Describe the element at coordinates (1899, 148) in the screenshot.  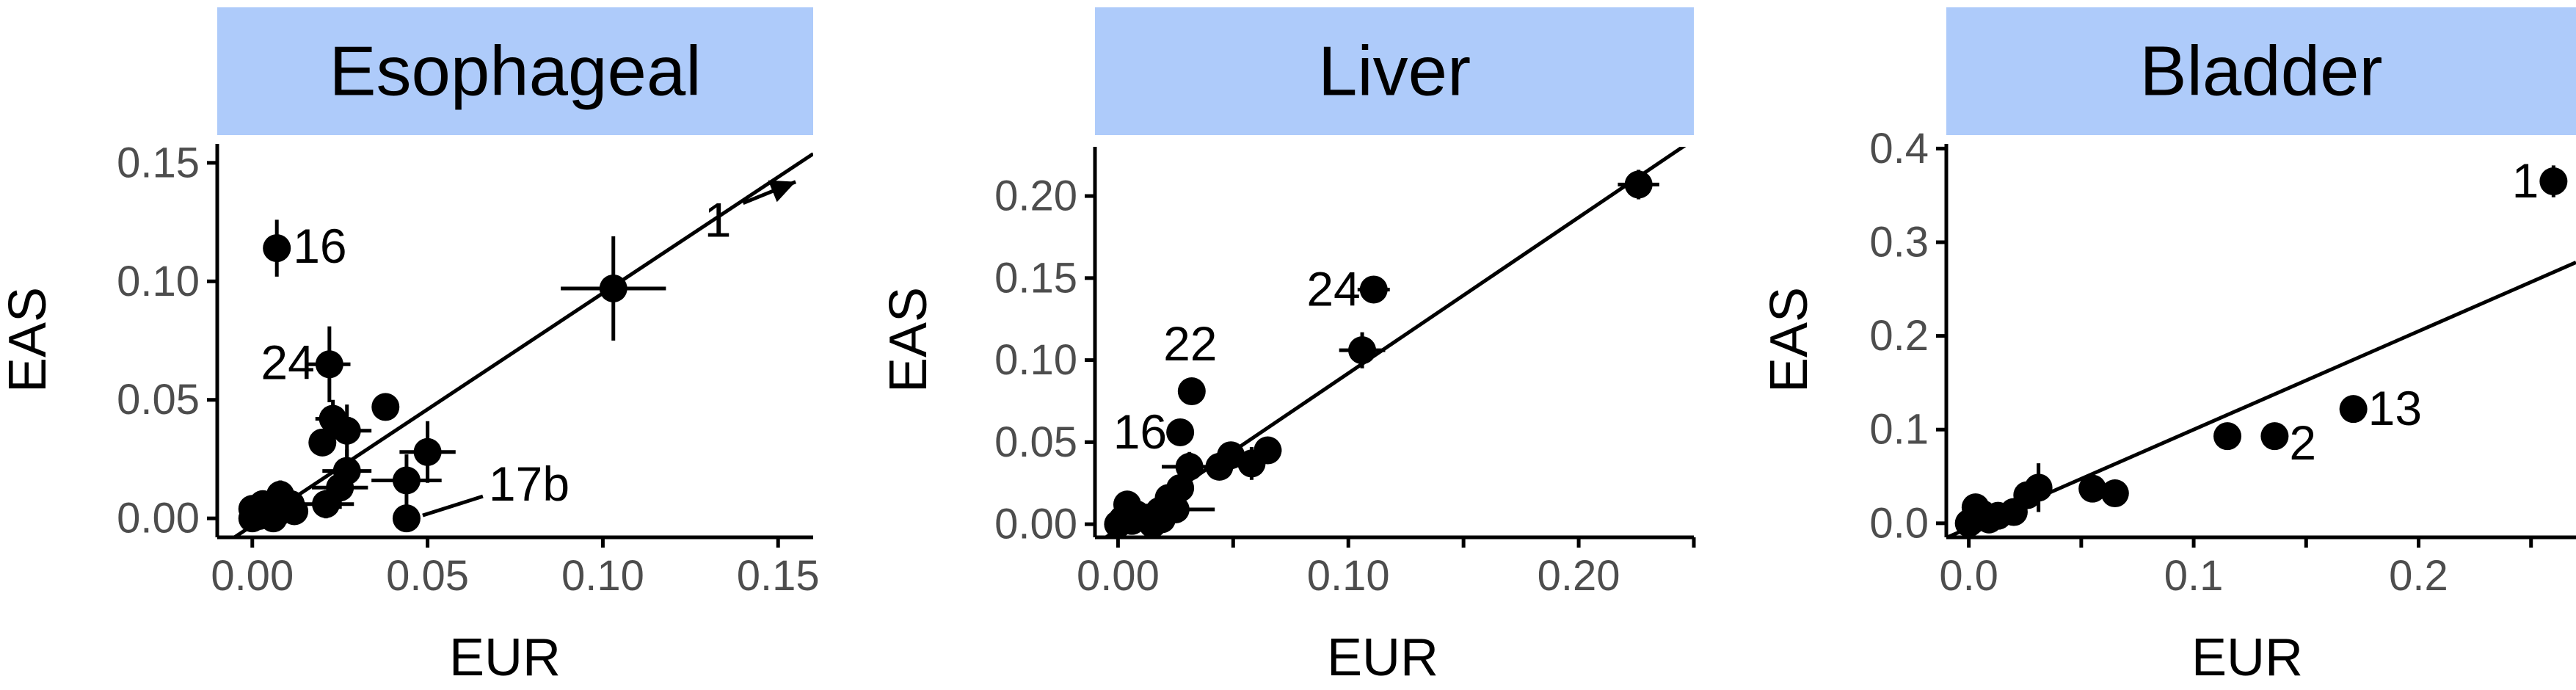
I see `y-tick-label: 0.4` at that location.